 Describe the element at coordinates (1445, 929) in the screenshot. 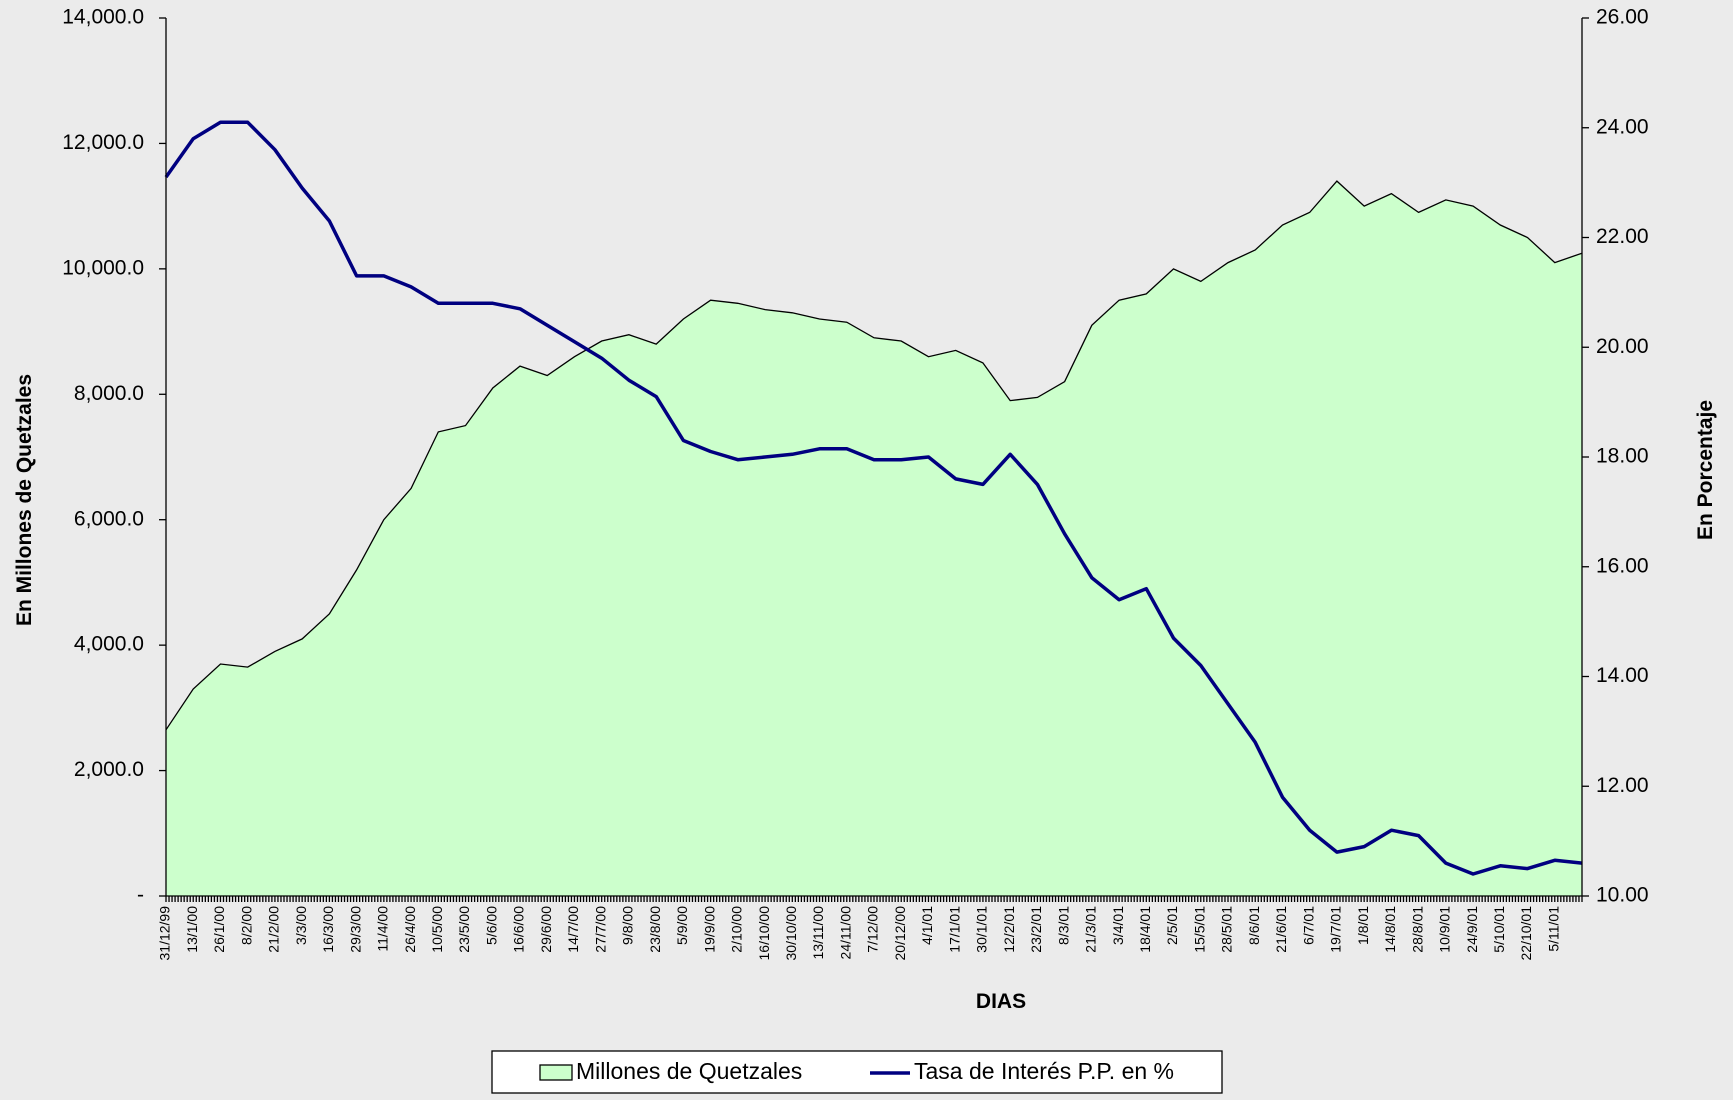

I see `x-tick-label: 10/9/01` at that location.